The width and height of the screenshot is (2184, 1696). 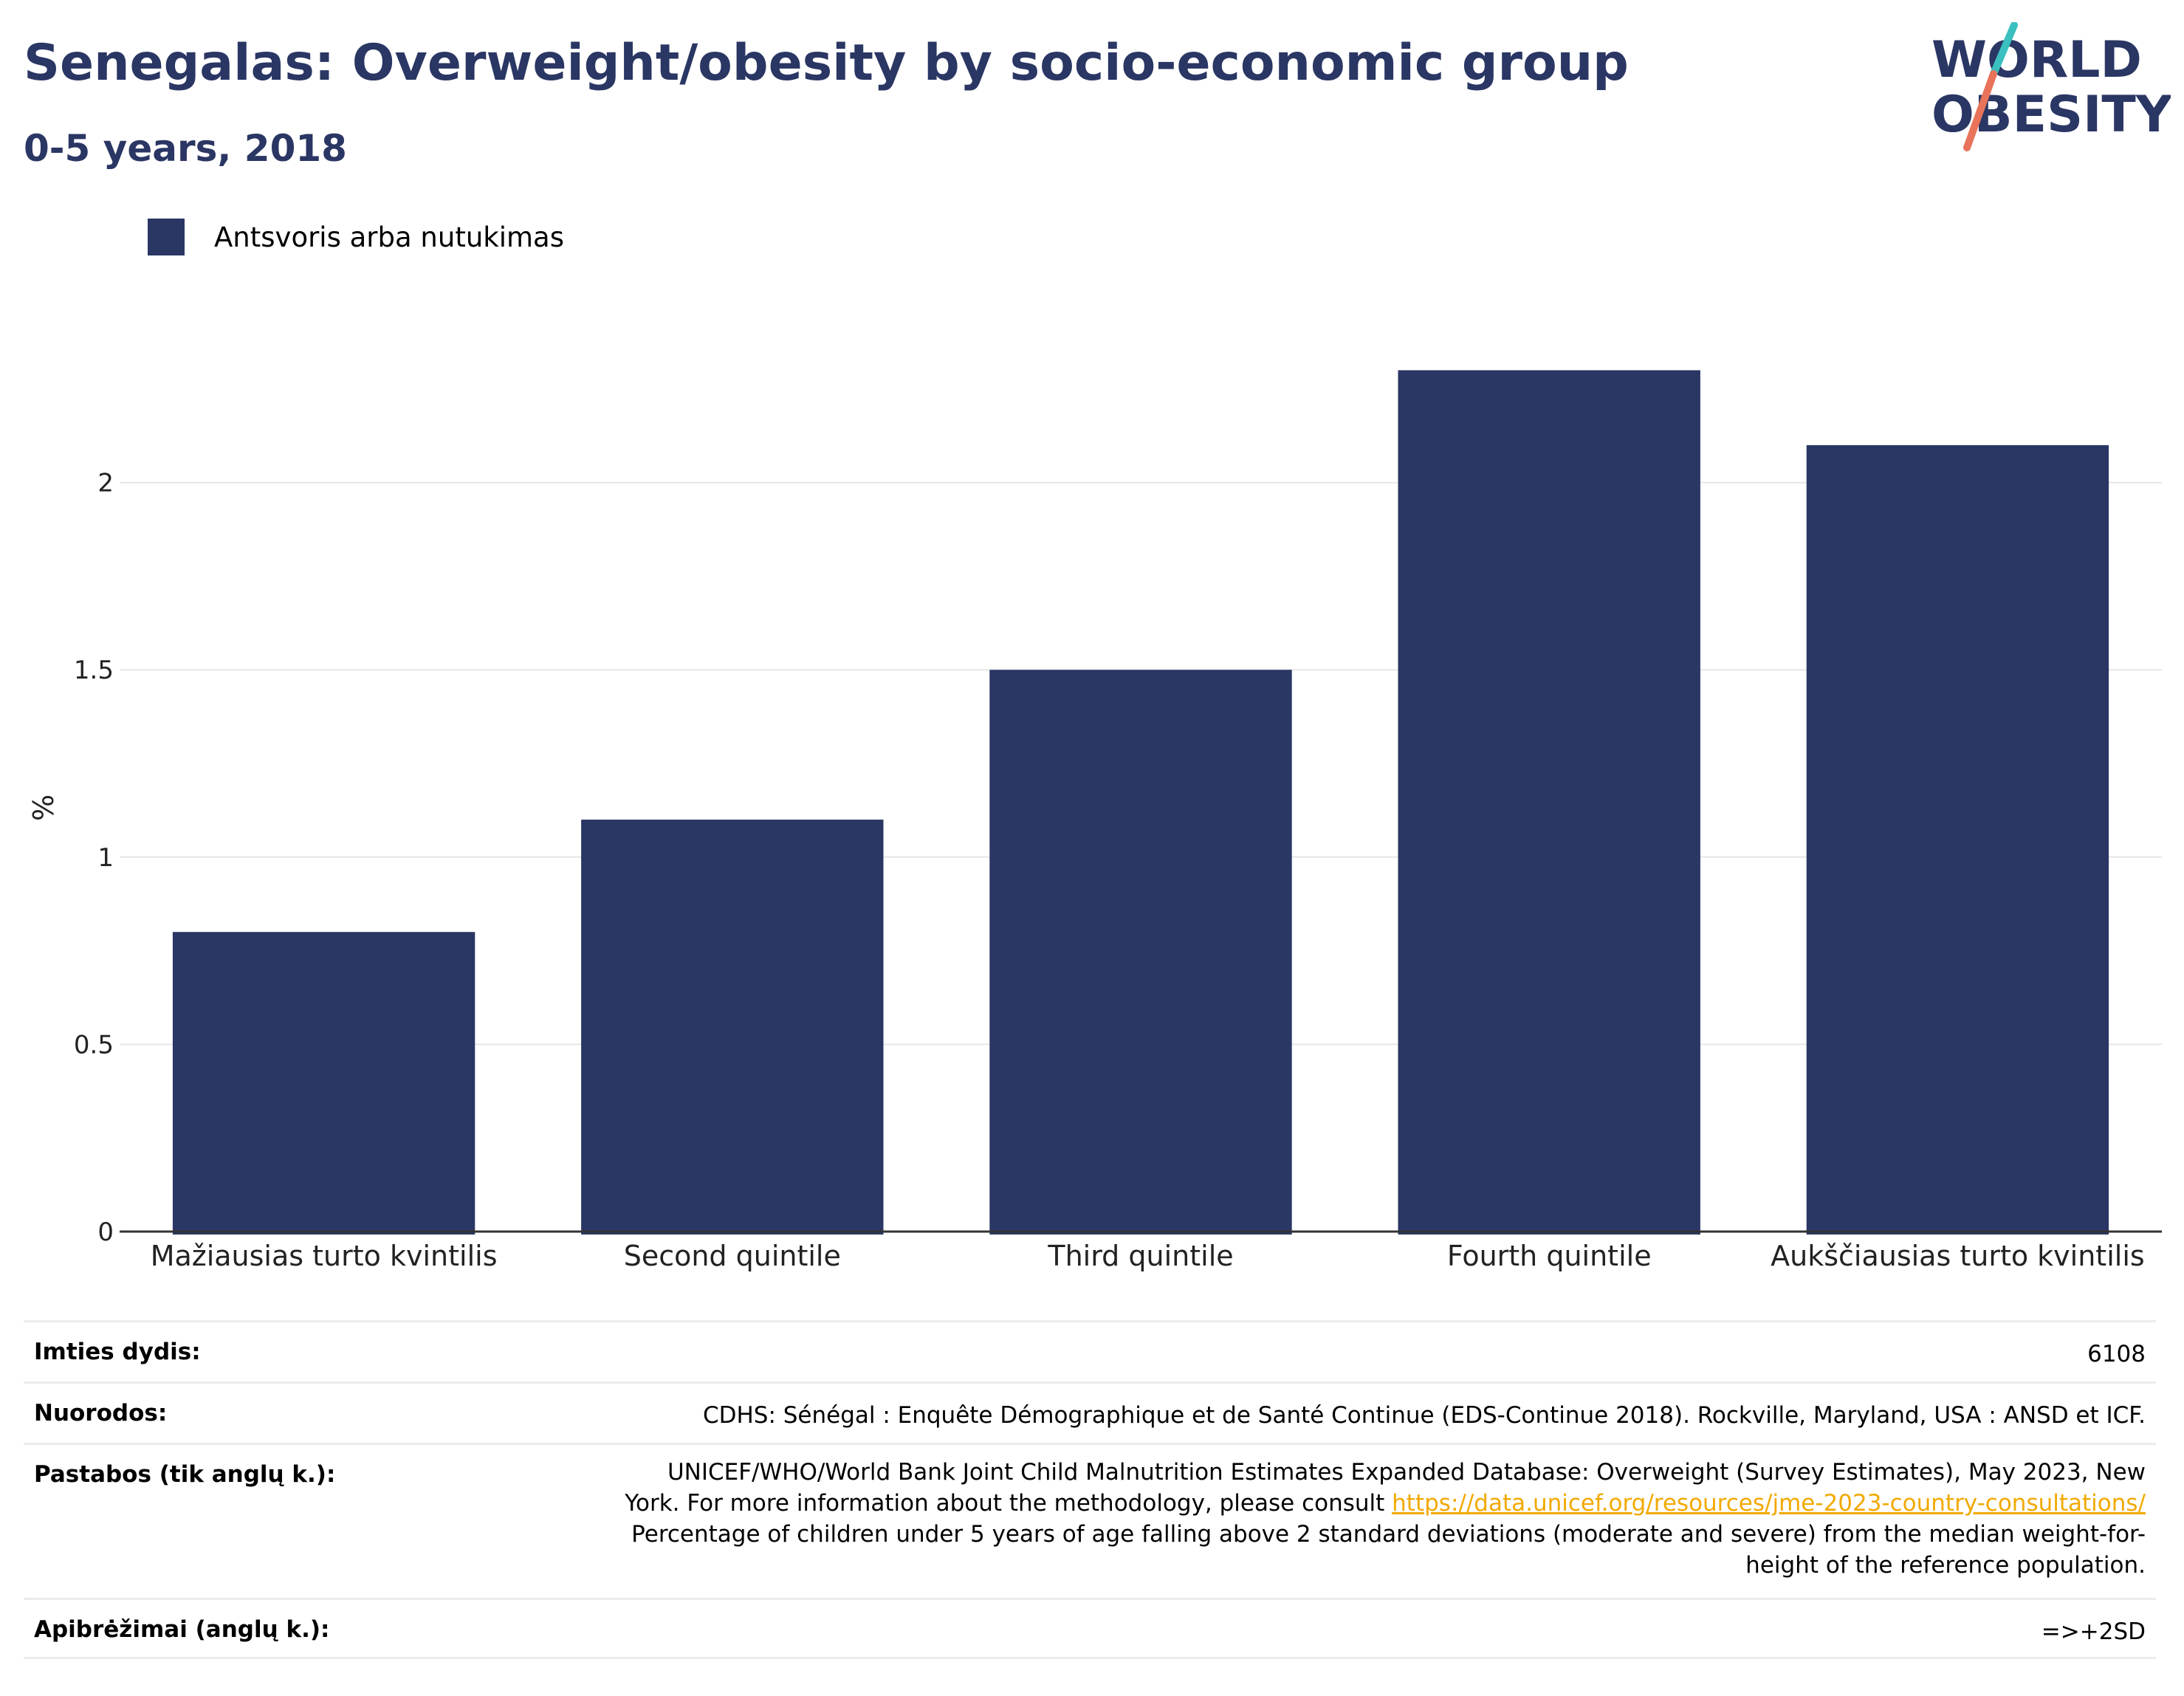 What do you see at coordinates (1550, 1256) in the screenshot?
I see `x-tick-label: Fourth quintile` at bounding box center [1550, 1256].